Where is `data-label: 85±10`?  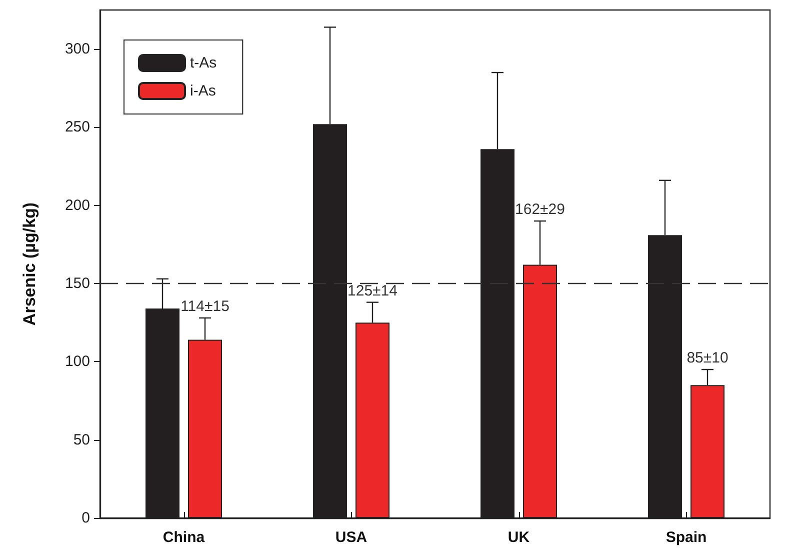 data-label: 85±10 is located at coordinates (707, 358).